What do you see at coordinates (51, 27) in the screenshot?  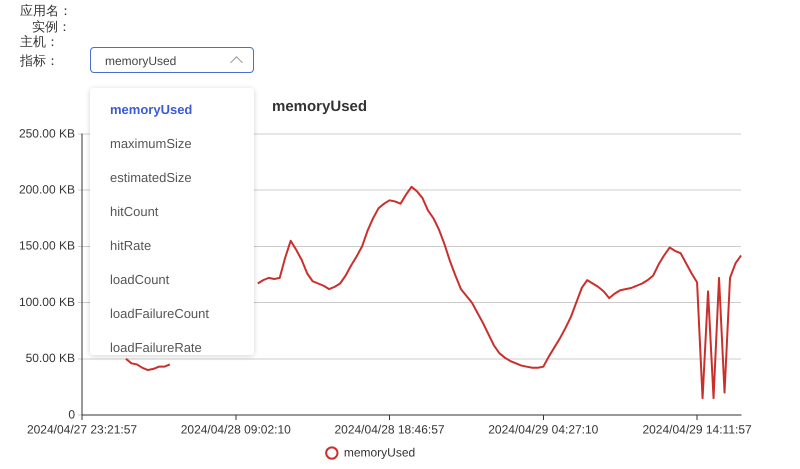 I see `text: 实例：` at bounding box center [51, 27].